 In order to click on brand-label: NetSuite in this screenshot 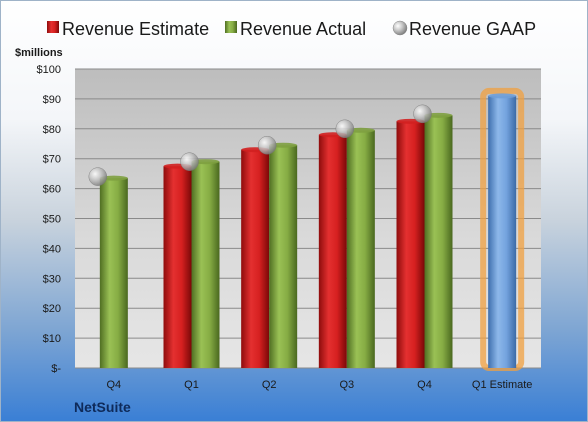, I will do `click(102, 407)`.